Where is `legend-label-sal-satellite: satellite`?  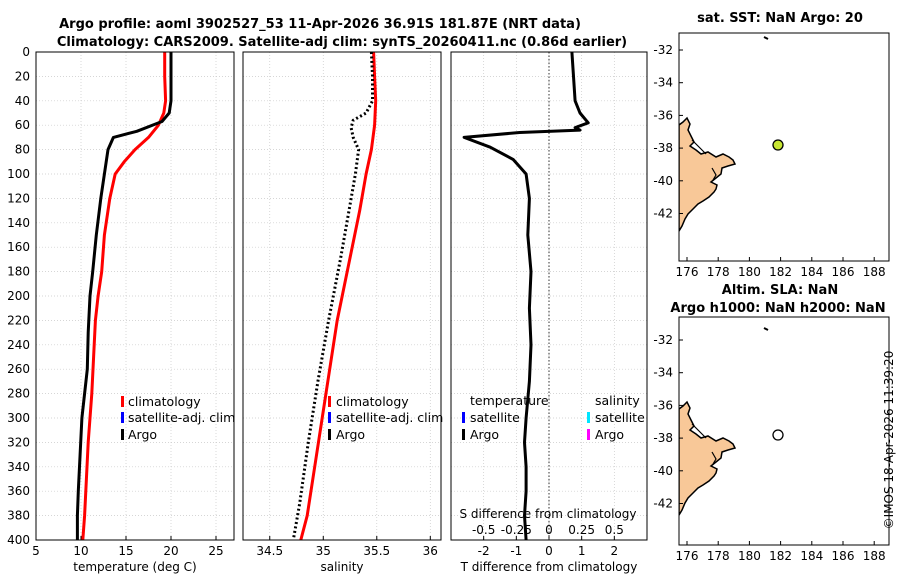
legend-label-sal-satellite: satellite is located at coordinates (620, 417).